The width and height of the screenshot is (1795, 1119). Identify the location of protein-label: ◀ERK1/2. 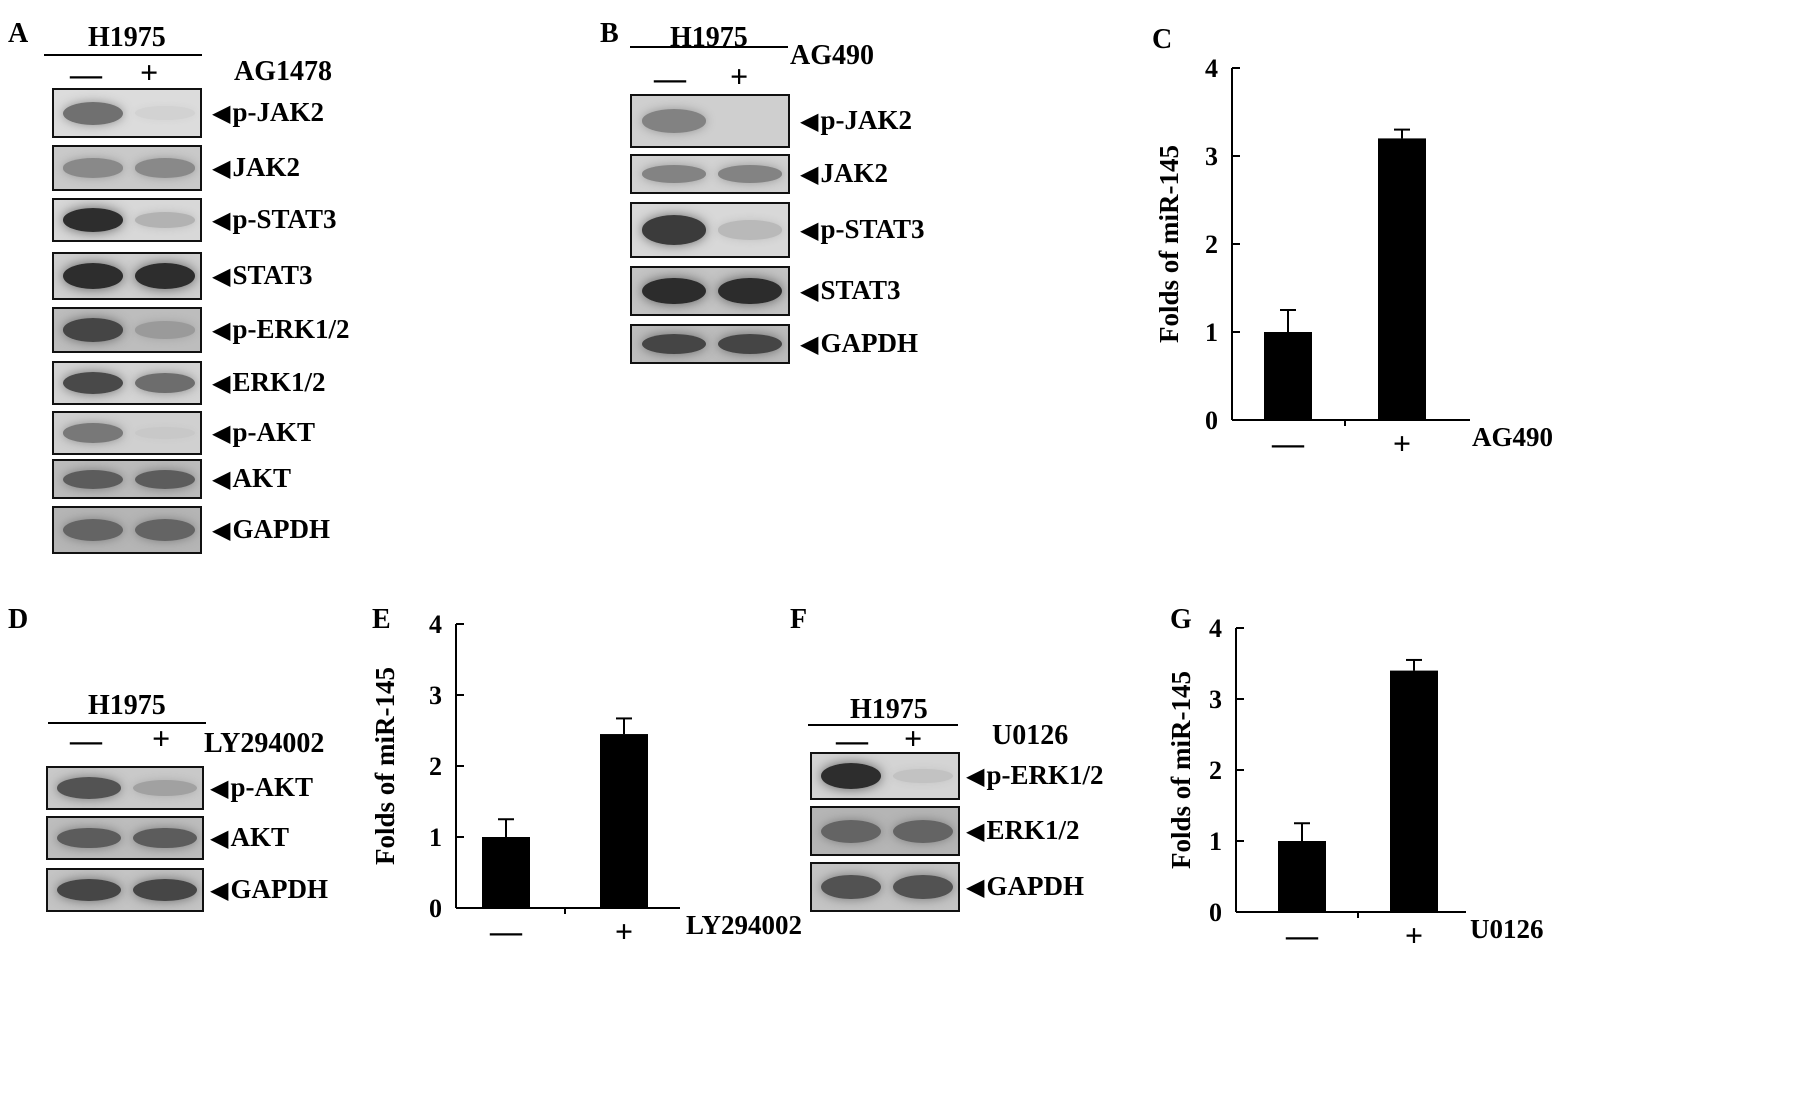
(268, 383).